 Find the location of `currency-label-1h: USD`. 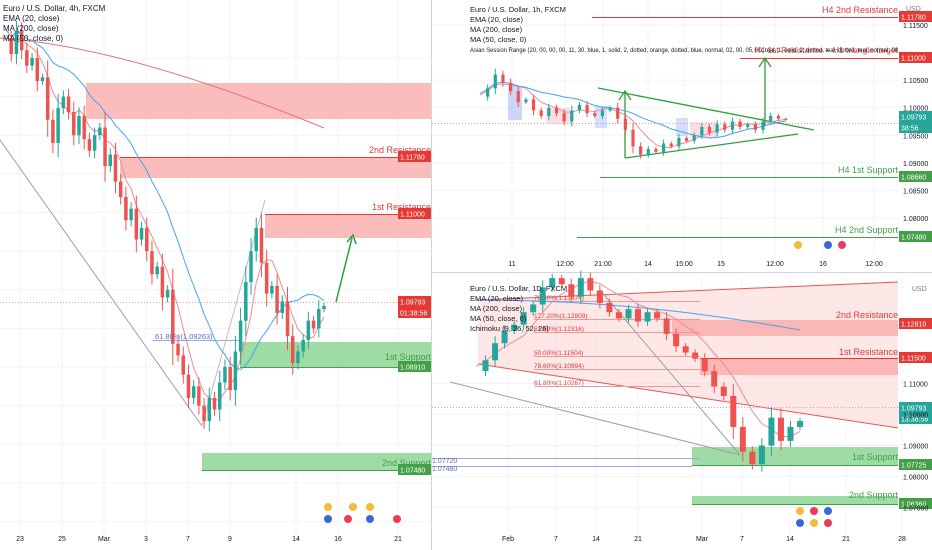

currency-label-1h: USD is located at coordinates (913, 9).